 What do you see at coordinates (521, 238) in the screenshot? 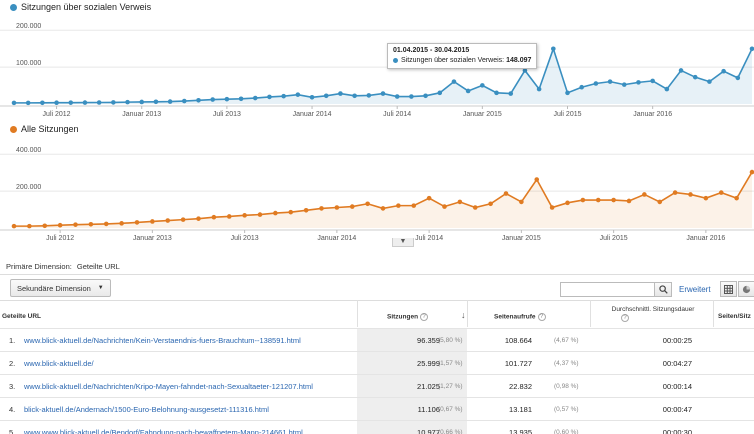
I see `x-tick-label: Januar 2015` at bounding box center [521, 238].